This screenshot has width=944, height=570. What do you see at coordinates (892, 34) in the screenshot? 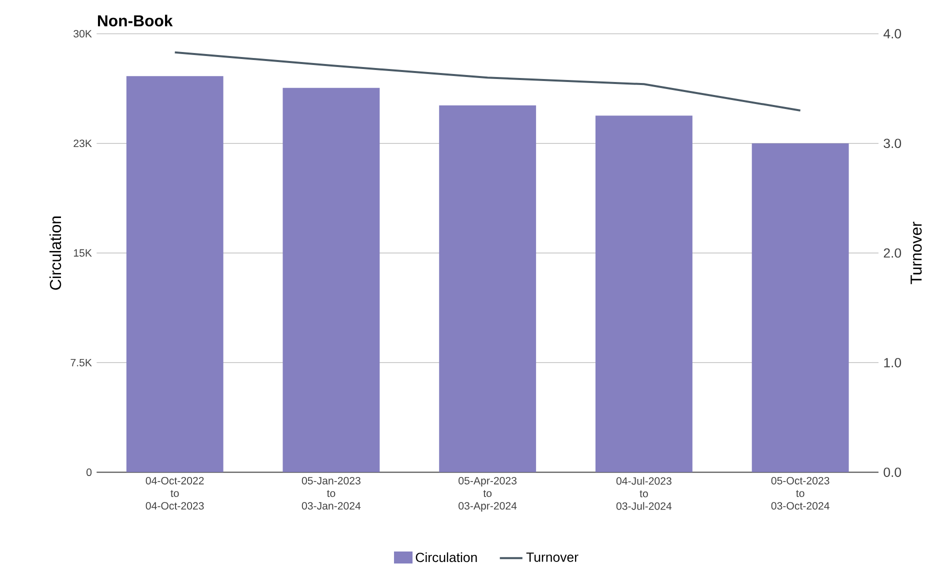
I see `y2-tick-label: 4.0` at bounding box center [892, 34].